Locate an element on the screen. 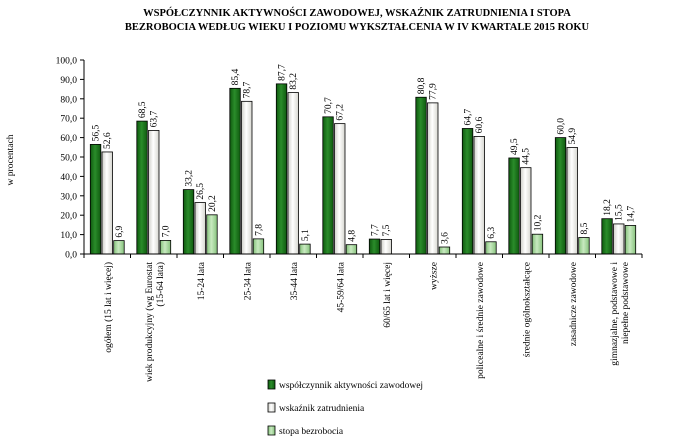 The width and height of the screenshot is (694, 445). x-category-label: (15-64 lata) is located at coordinates (160, 284).